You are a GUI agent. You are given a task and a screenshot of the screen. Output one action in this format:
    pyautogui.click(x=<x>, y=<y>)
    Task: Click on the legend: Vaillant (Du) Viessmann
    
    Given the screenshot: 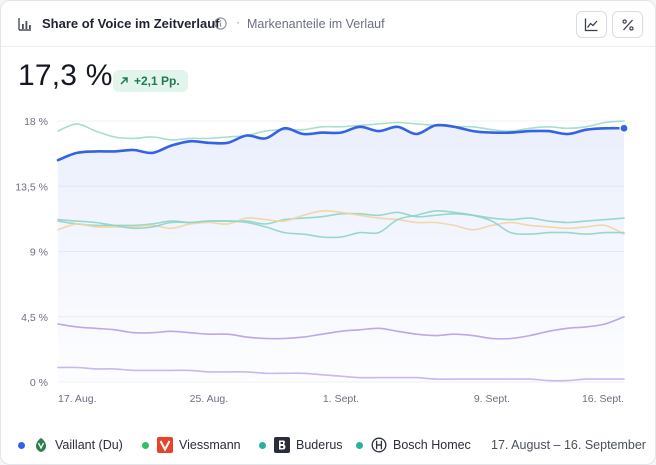 What is the action you would take?
    pyautogui.click(x=328, y=444)
    